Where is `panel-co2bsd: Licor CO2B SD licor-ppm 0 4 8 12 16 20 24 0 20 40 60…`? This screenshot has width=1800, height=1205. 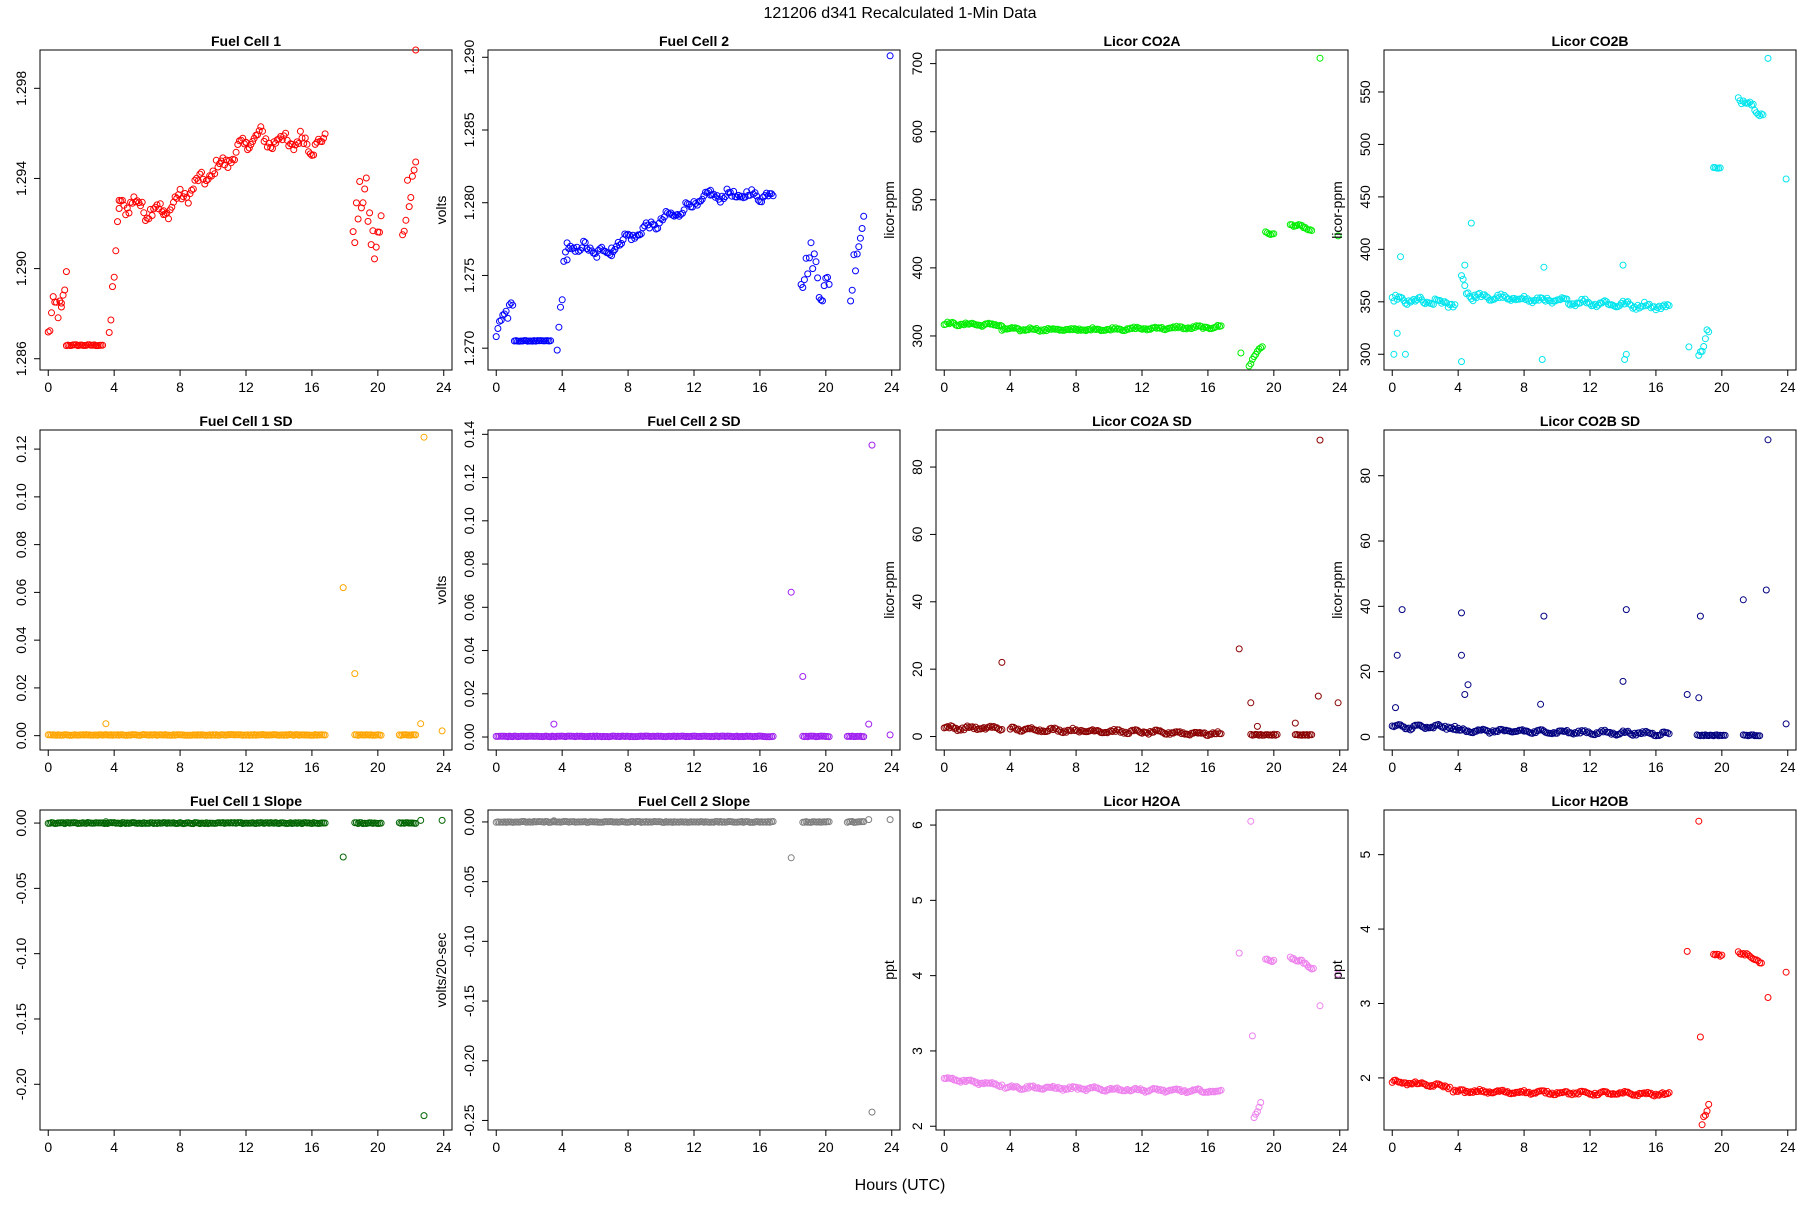 panel-co2bsd: Licor CO2B SD licor-ppm 0 4 8 12 16 20 24 0 20 40 60… is located at coordinates (1563, 594).